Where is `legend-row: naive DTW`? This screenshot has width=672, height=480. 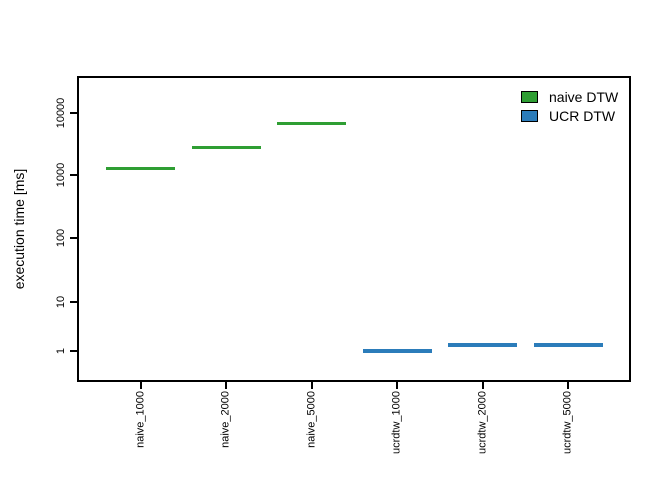
legend-row: naive DTW is located at coordinates (569, 96).